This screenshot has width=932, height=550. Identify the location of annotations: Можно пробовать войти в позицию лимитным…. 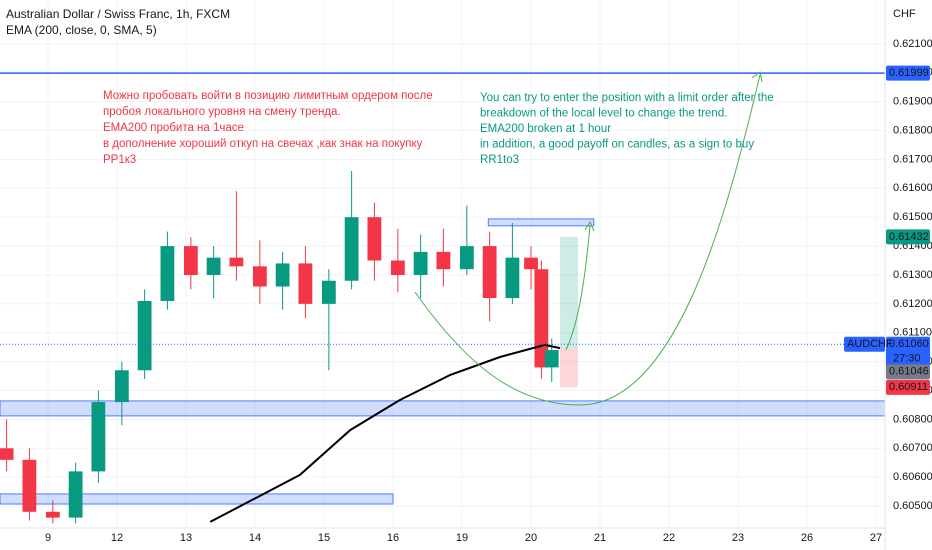
(438, 128).